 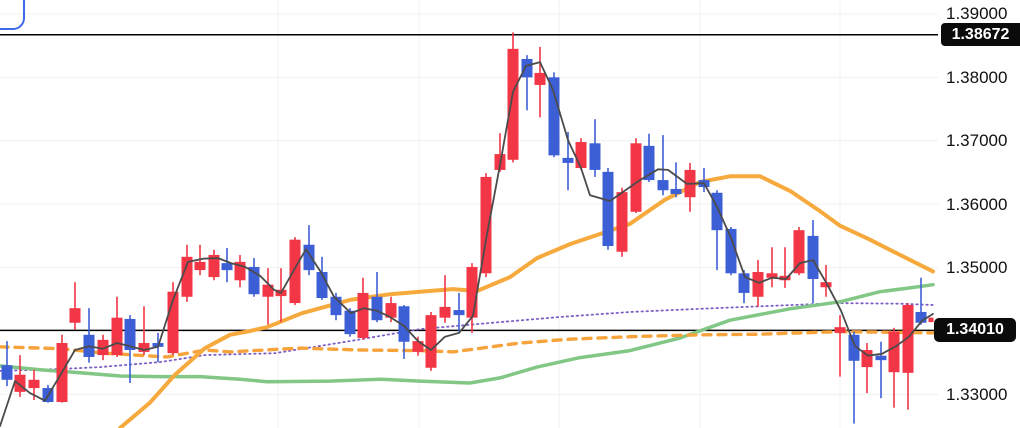 I want to click on price-axis-label: 1.37000, so click(x=977, y=141).